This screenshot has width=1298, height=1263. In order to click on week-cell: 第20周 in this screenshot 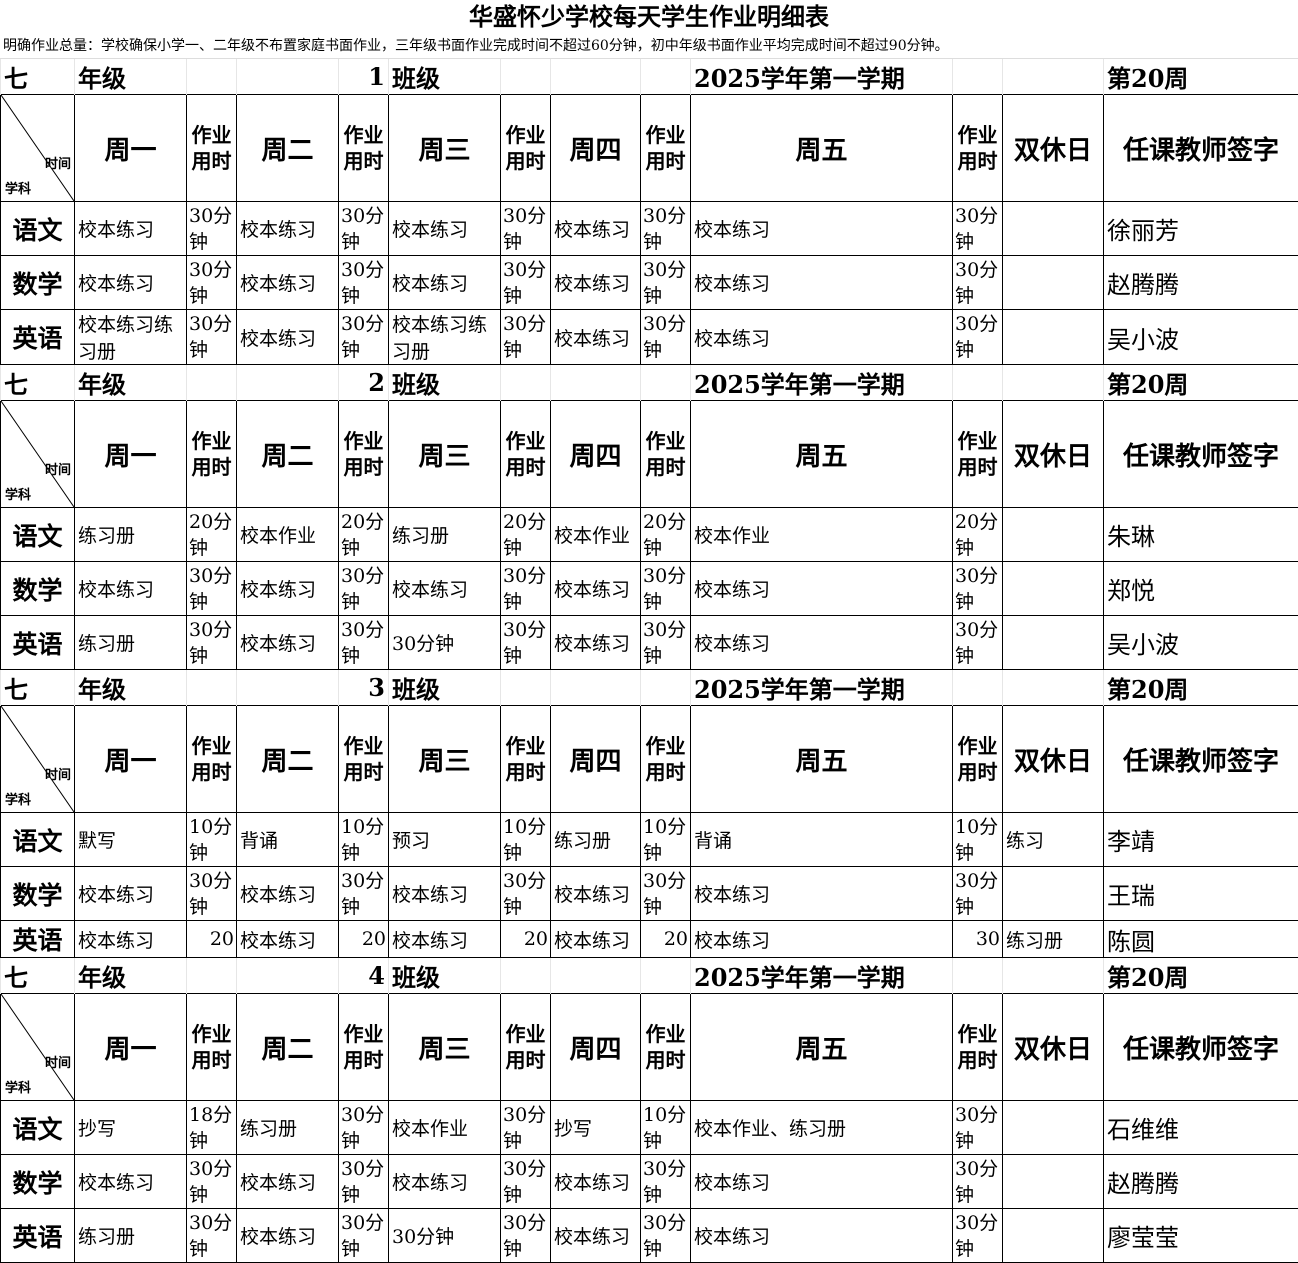, I will do `click(1201, 976)`.